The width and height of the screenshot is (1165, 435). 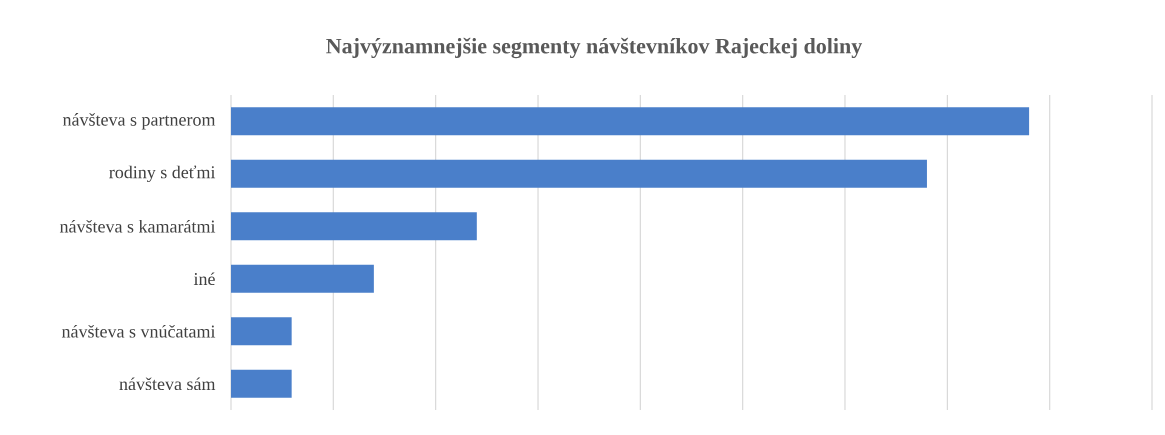 What do you see at coordinates (204, 279) in the screenshot?
I see `y-tick-label: iné` at bounding box center [204, 279].